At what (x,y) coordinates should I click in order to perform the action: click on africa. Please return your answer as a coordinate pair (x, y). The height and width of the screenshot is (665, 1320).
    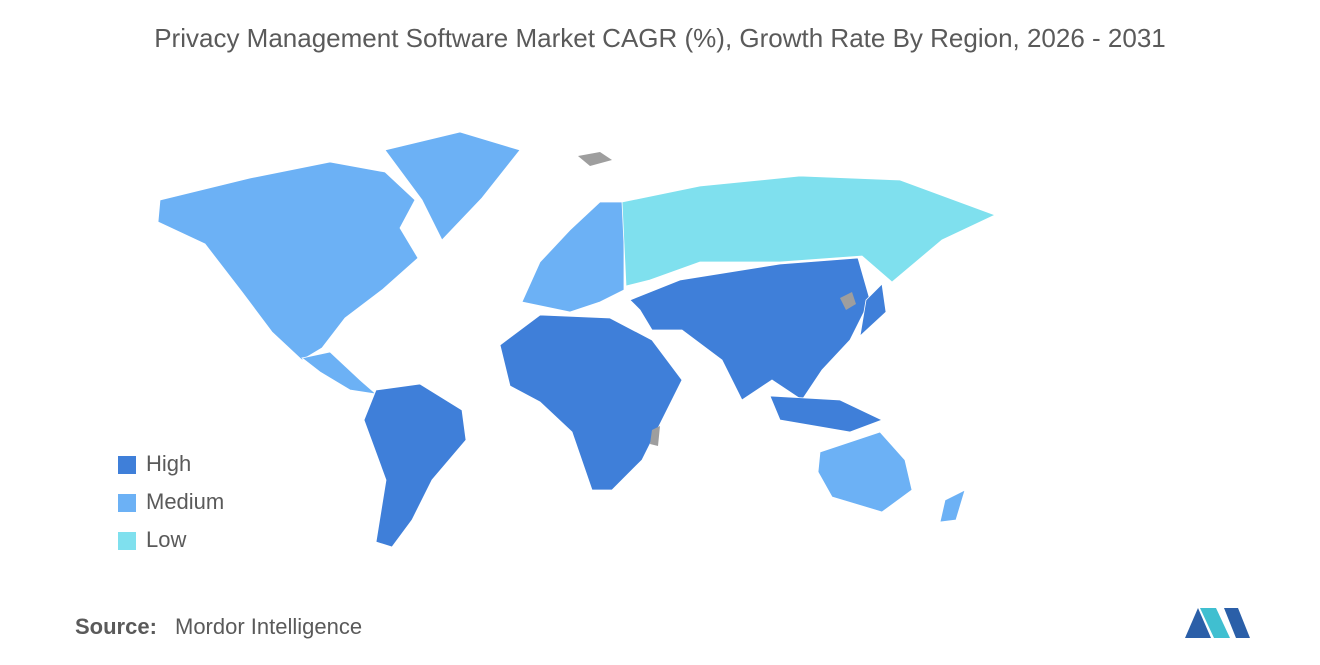
    Looking at the image, I should click on (591, 402).